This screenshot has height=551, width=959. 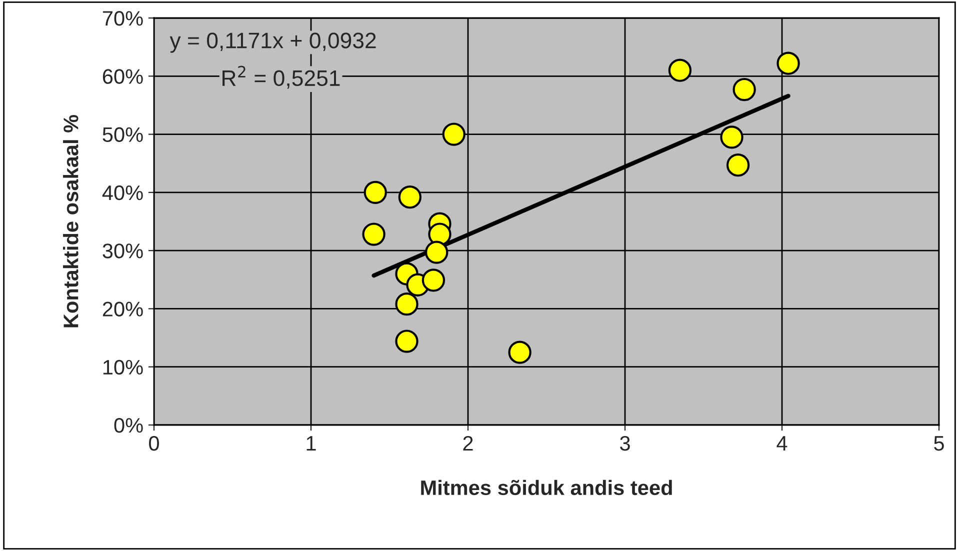 I want to click on x-tick-label: 5, so click(x=939, y=443).